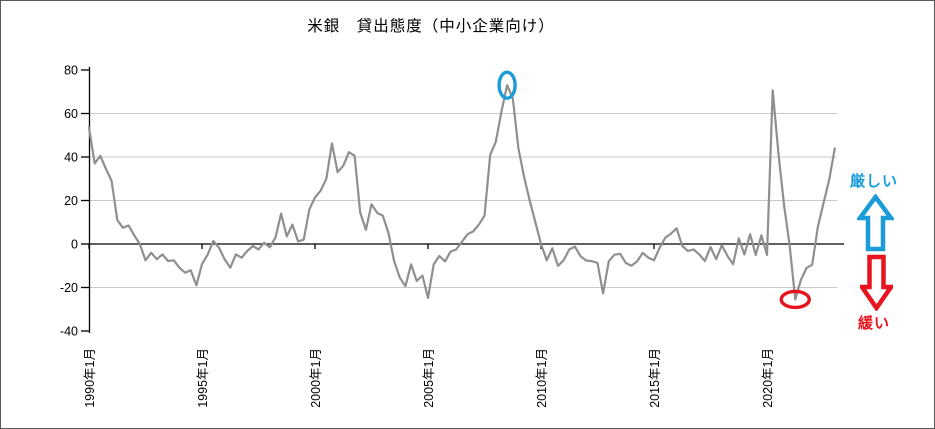 The width and height of the screenshot is (935, 429). I want to click on x-tick-label: 2015年1月, so click(655, 378).